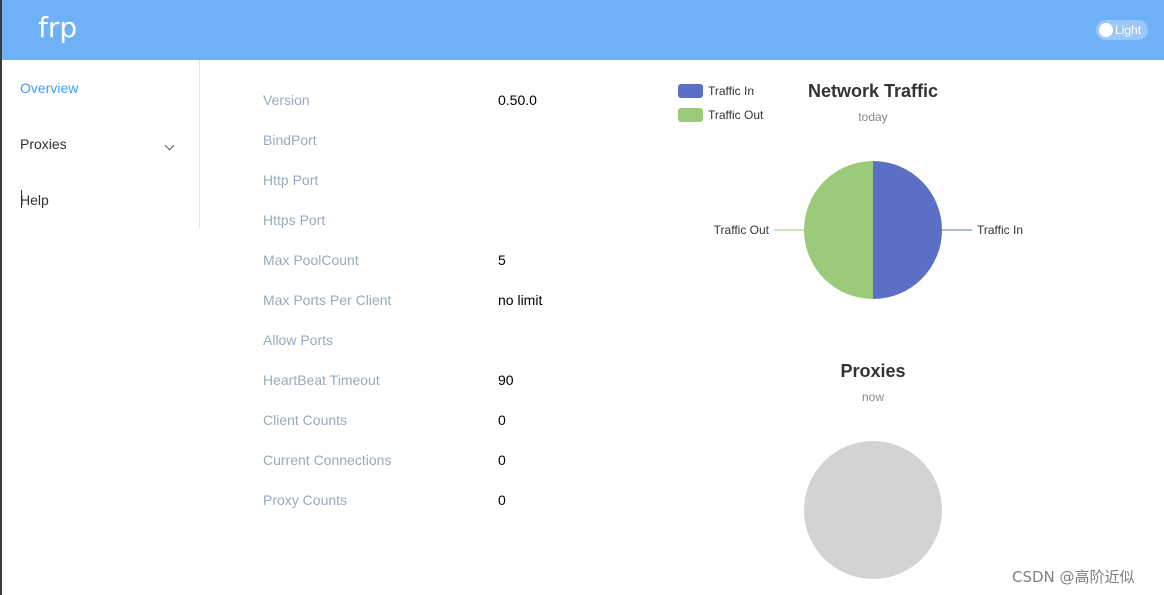 This screenshot has width=1164, height=595. I want to click on info-label: Version, so click(286, 100).